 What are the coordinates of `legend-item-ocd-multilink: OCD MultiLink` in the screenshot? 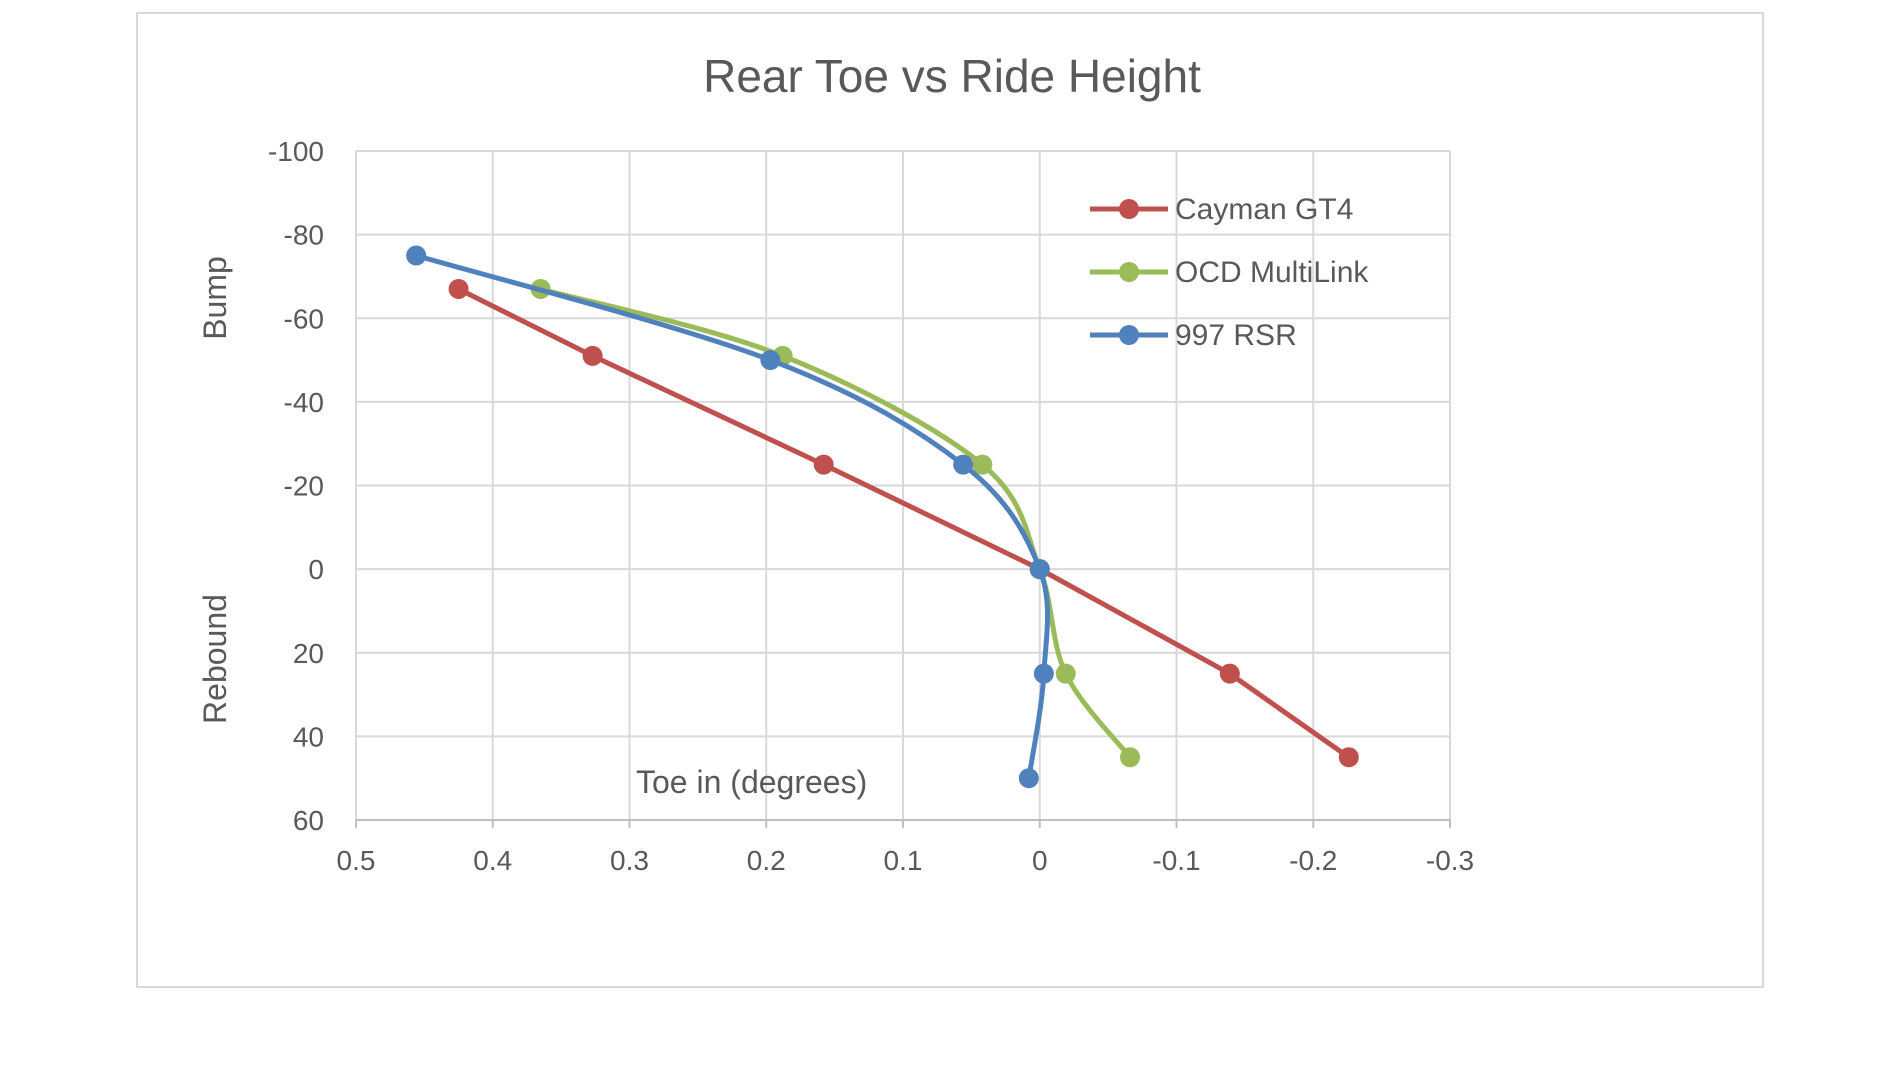 It's located at (1229, 272).